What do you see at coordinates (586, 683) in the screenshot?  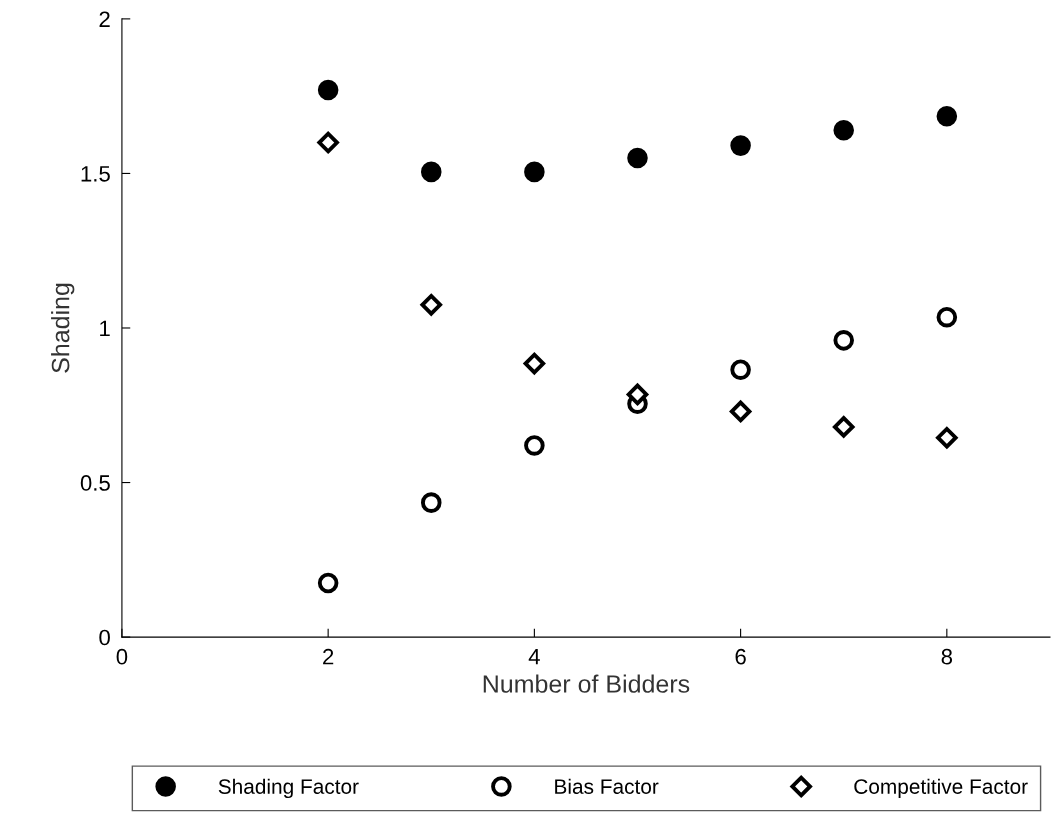 I see `x-axis-title: Number of Bidders` at bounding box center [586, 683].